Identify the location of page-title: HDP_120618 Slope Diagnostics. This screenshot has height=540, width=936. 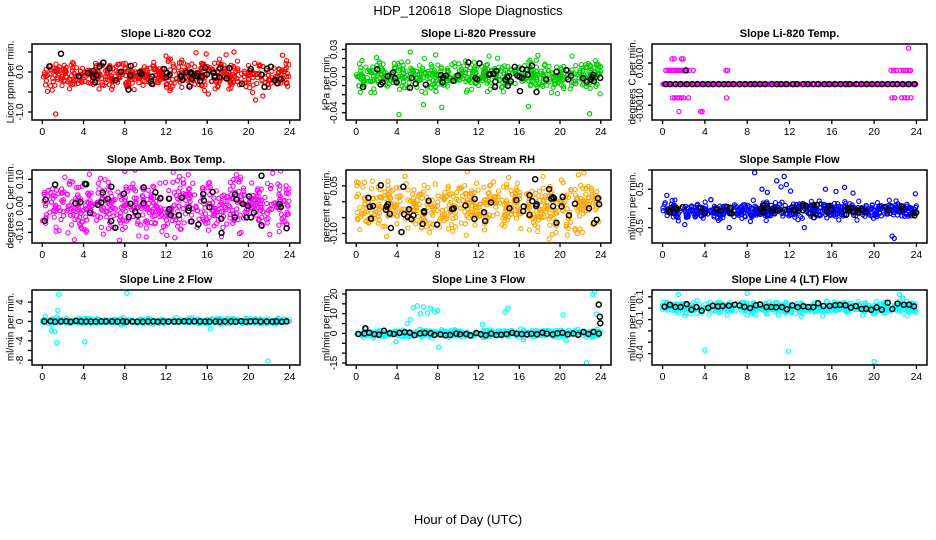
(468, 10).